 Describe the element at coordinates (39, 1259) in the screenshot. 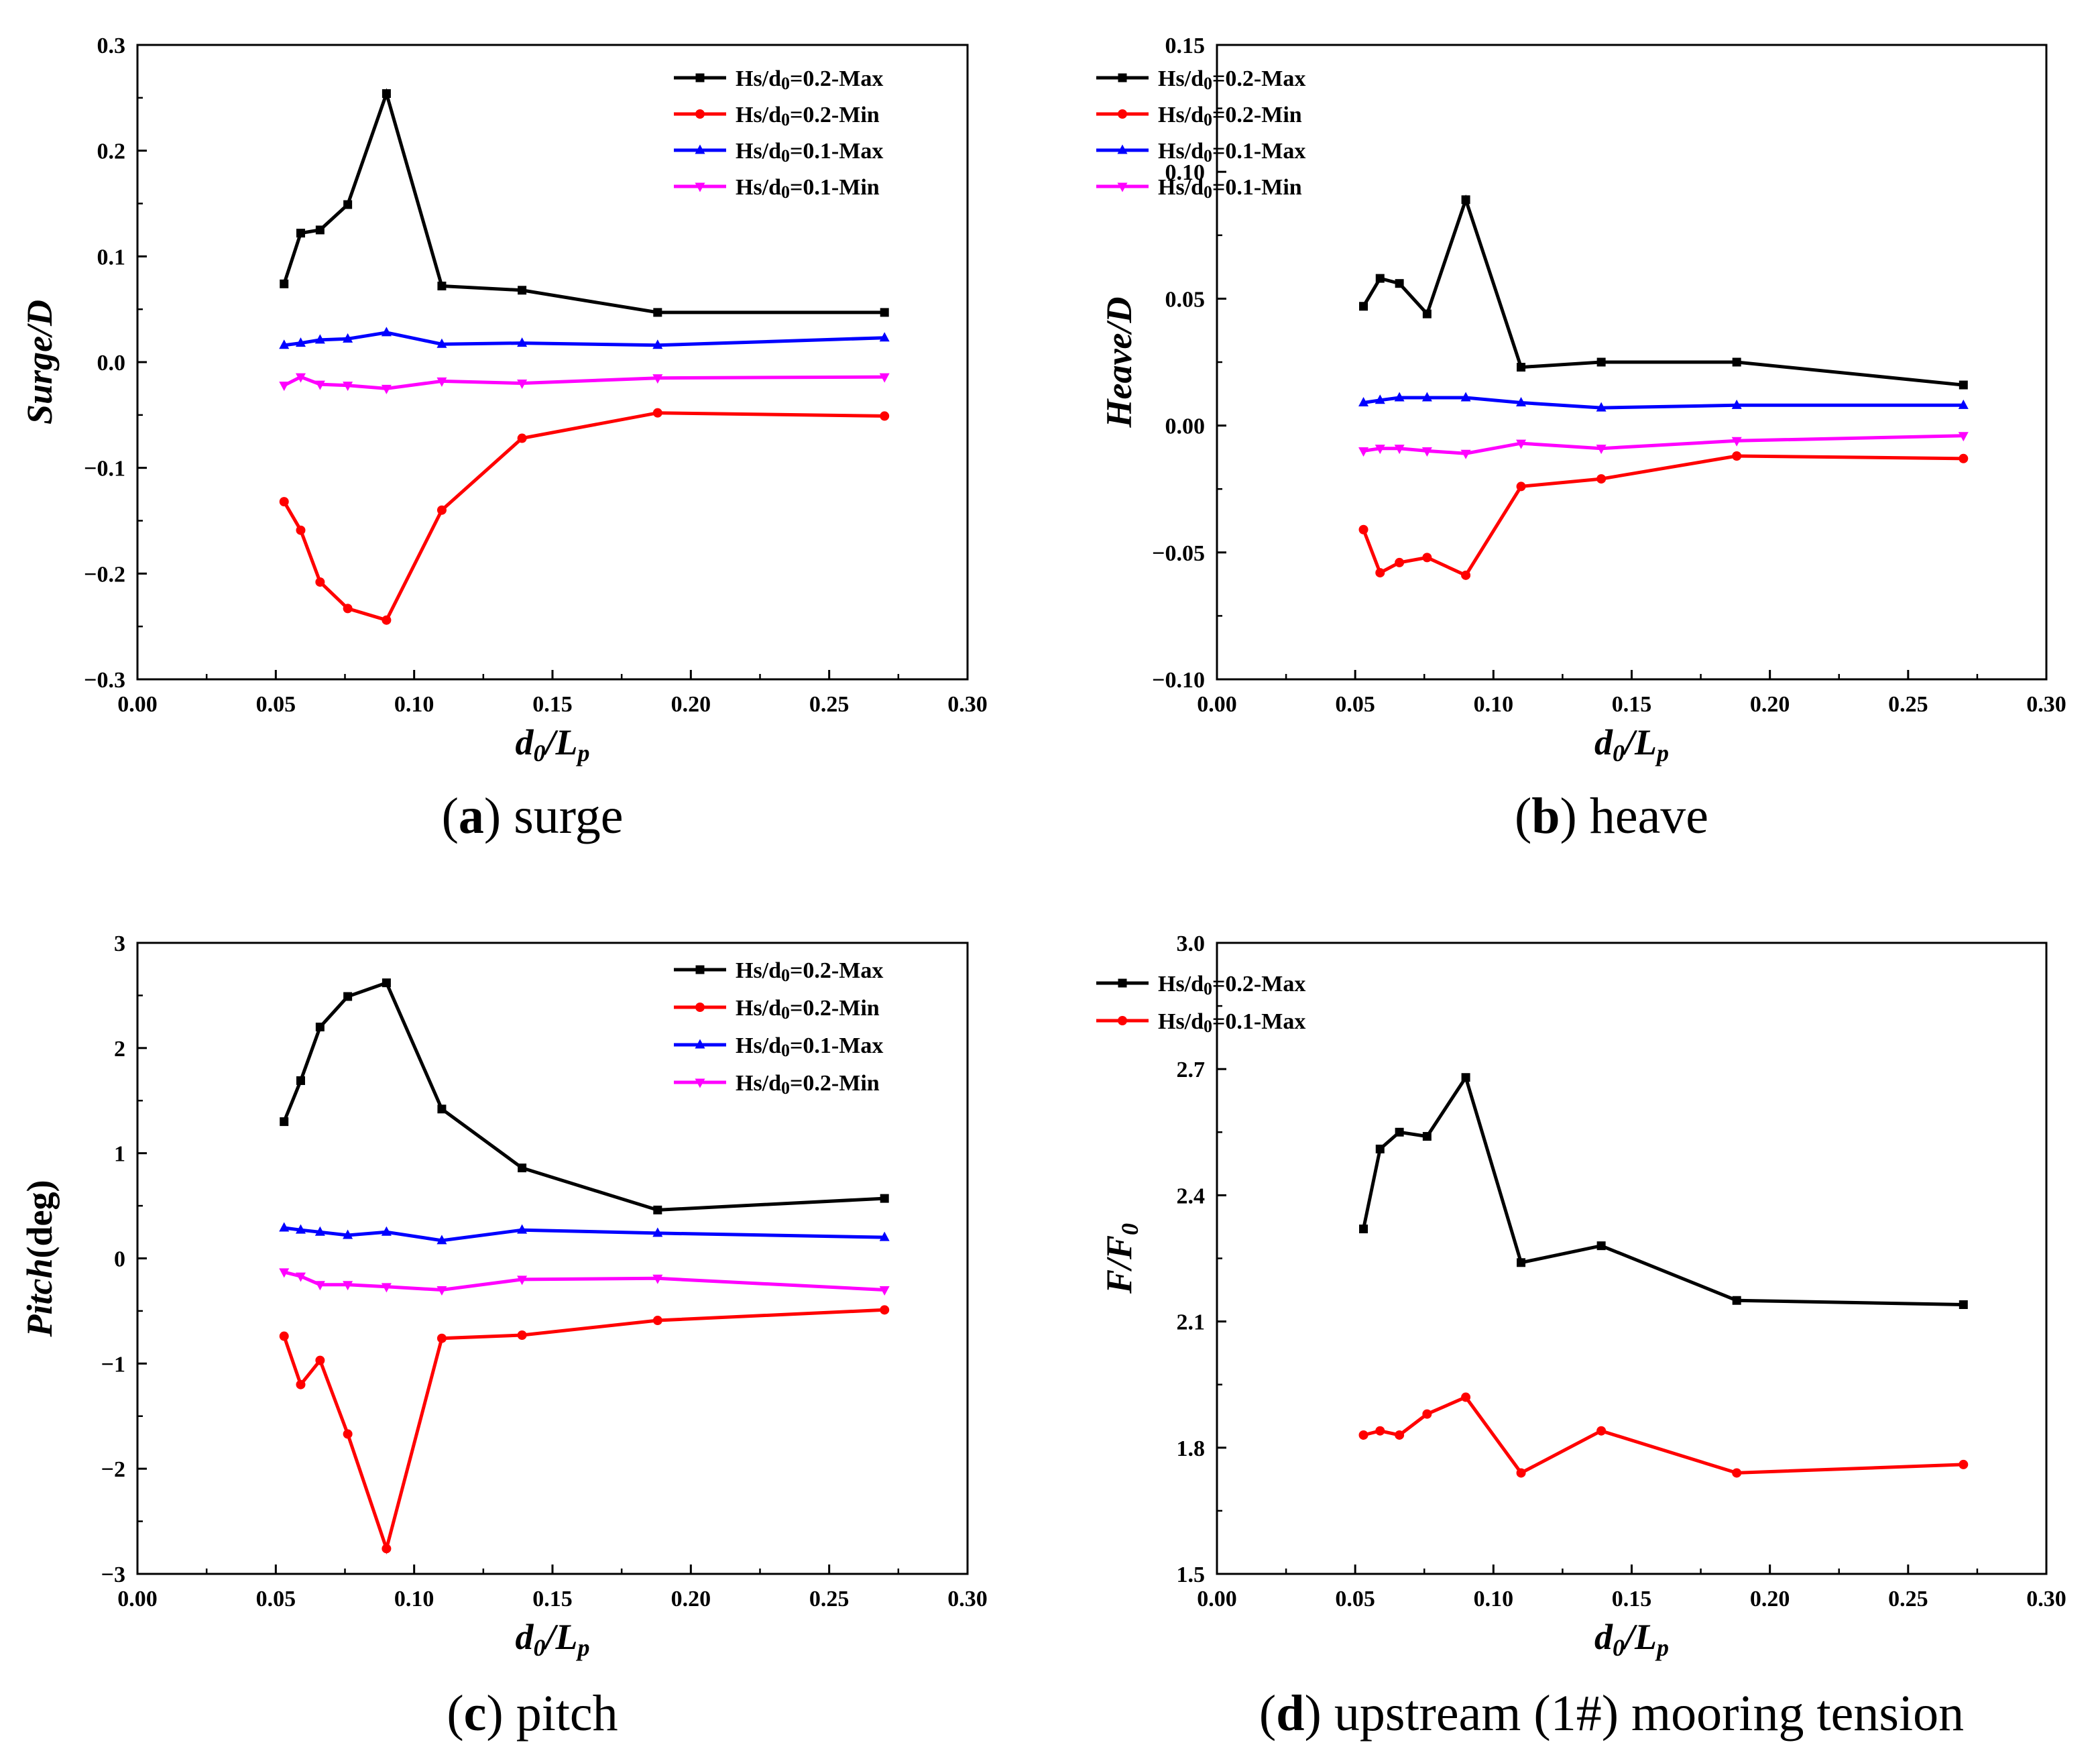

I see `y-axis-title: Pitch(deg)` at that location.